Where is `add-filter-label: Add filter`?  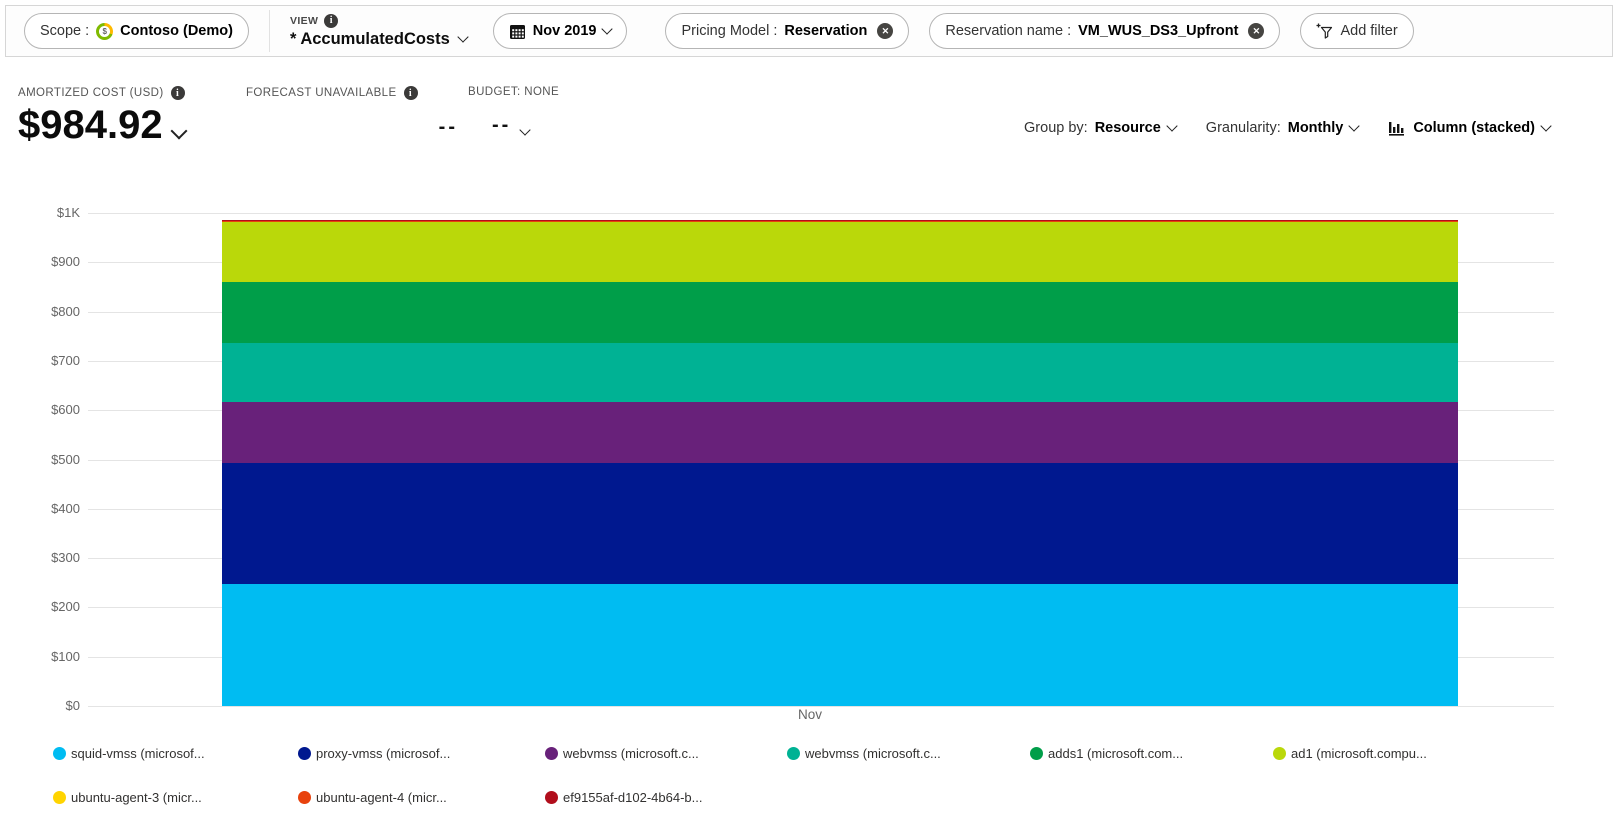 add-filter-label: Add filter is located at coordinates (1369, 31).